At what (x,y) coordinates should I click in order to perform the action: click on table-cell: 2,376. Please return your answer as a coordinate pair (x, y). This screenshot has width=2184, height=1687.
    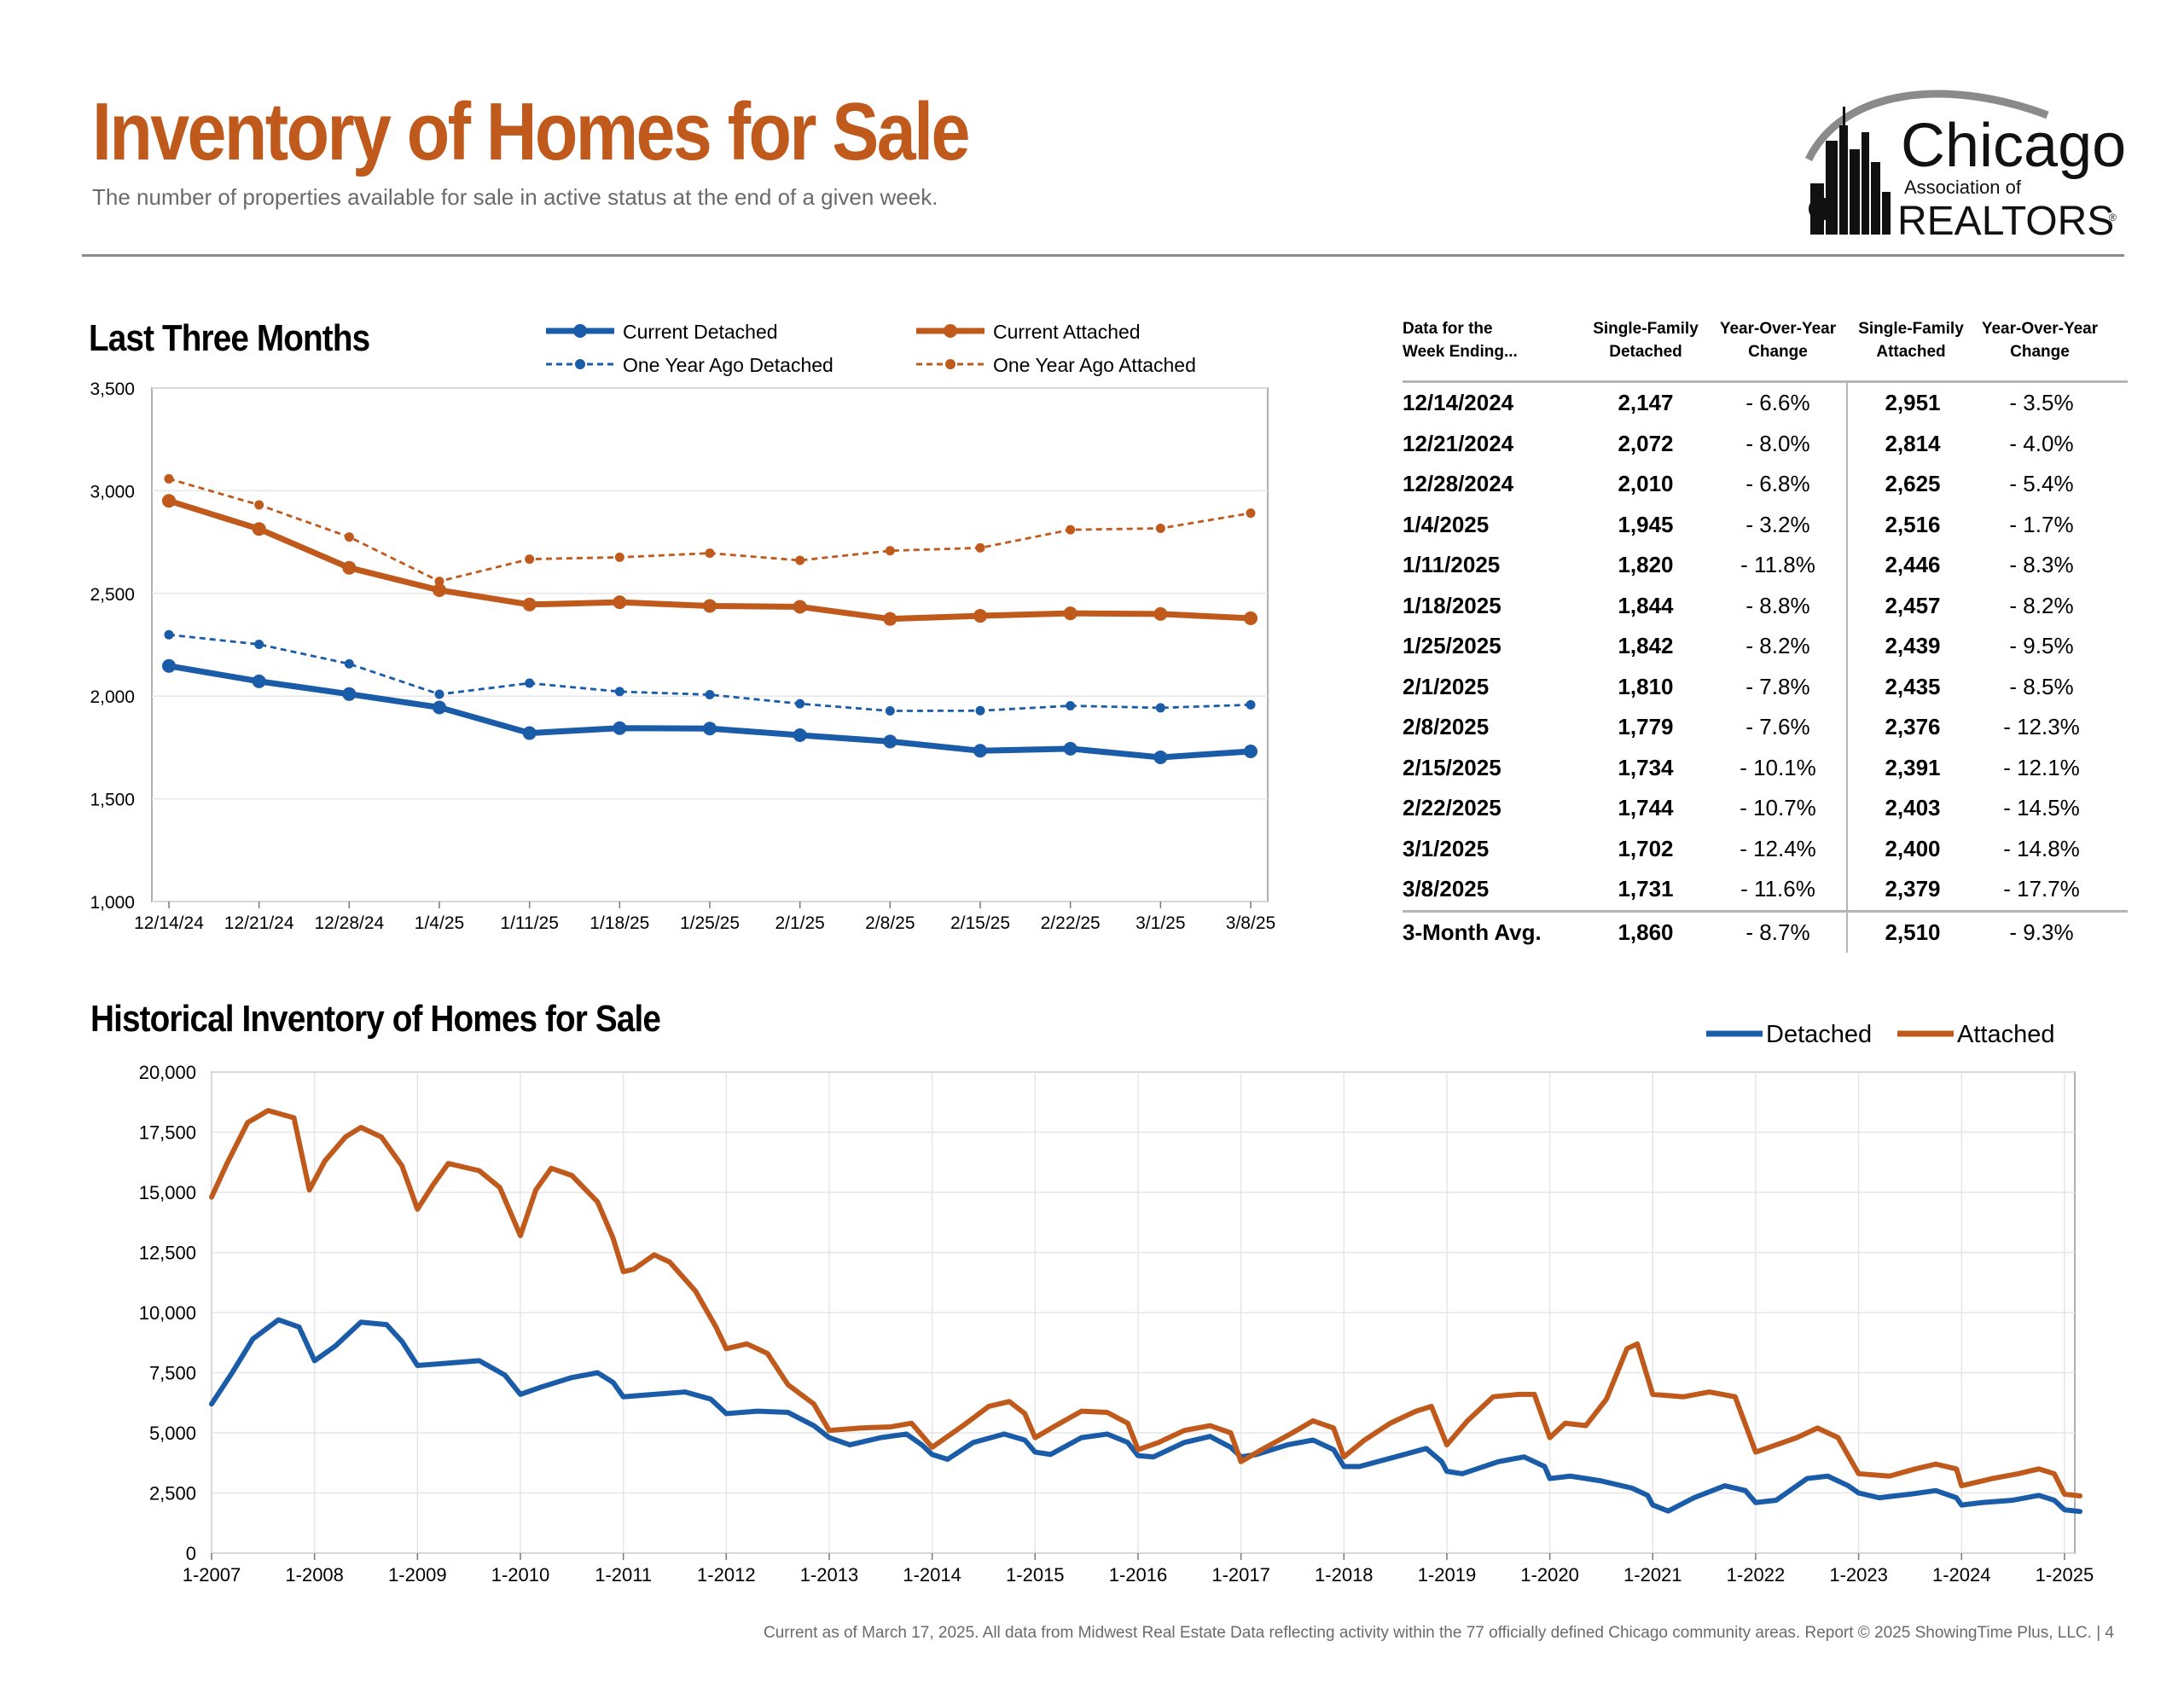
    Looking at the image, I should click on (1912, 728).